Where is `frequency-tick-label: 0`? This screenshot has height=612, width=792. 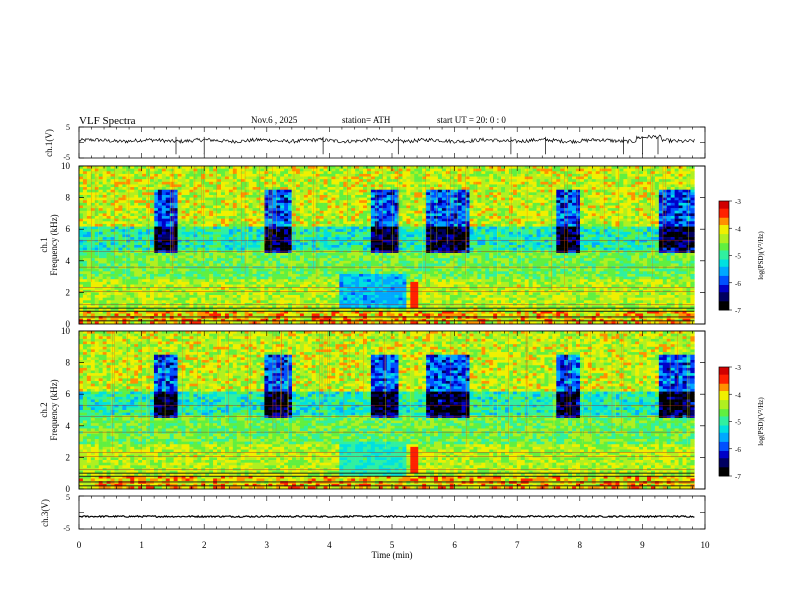 frequency-tick-label: 0 is located at coordinates (68, 324).